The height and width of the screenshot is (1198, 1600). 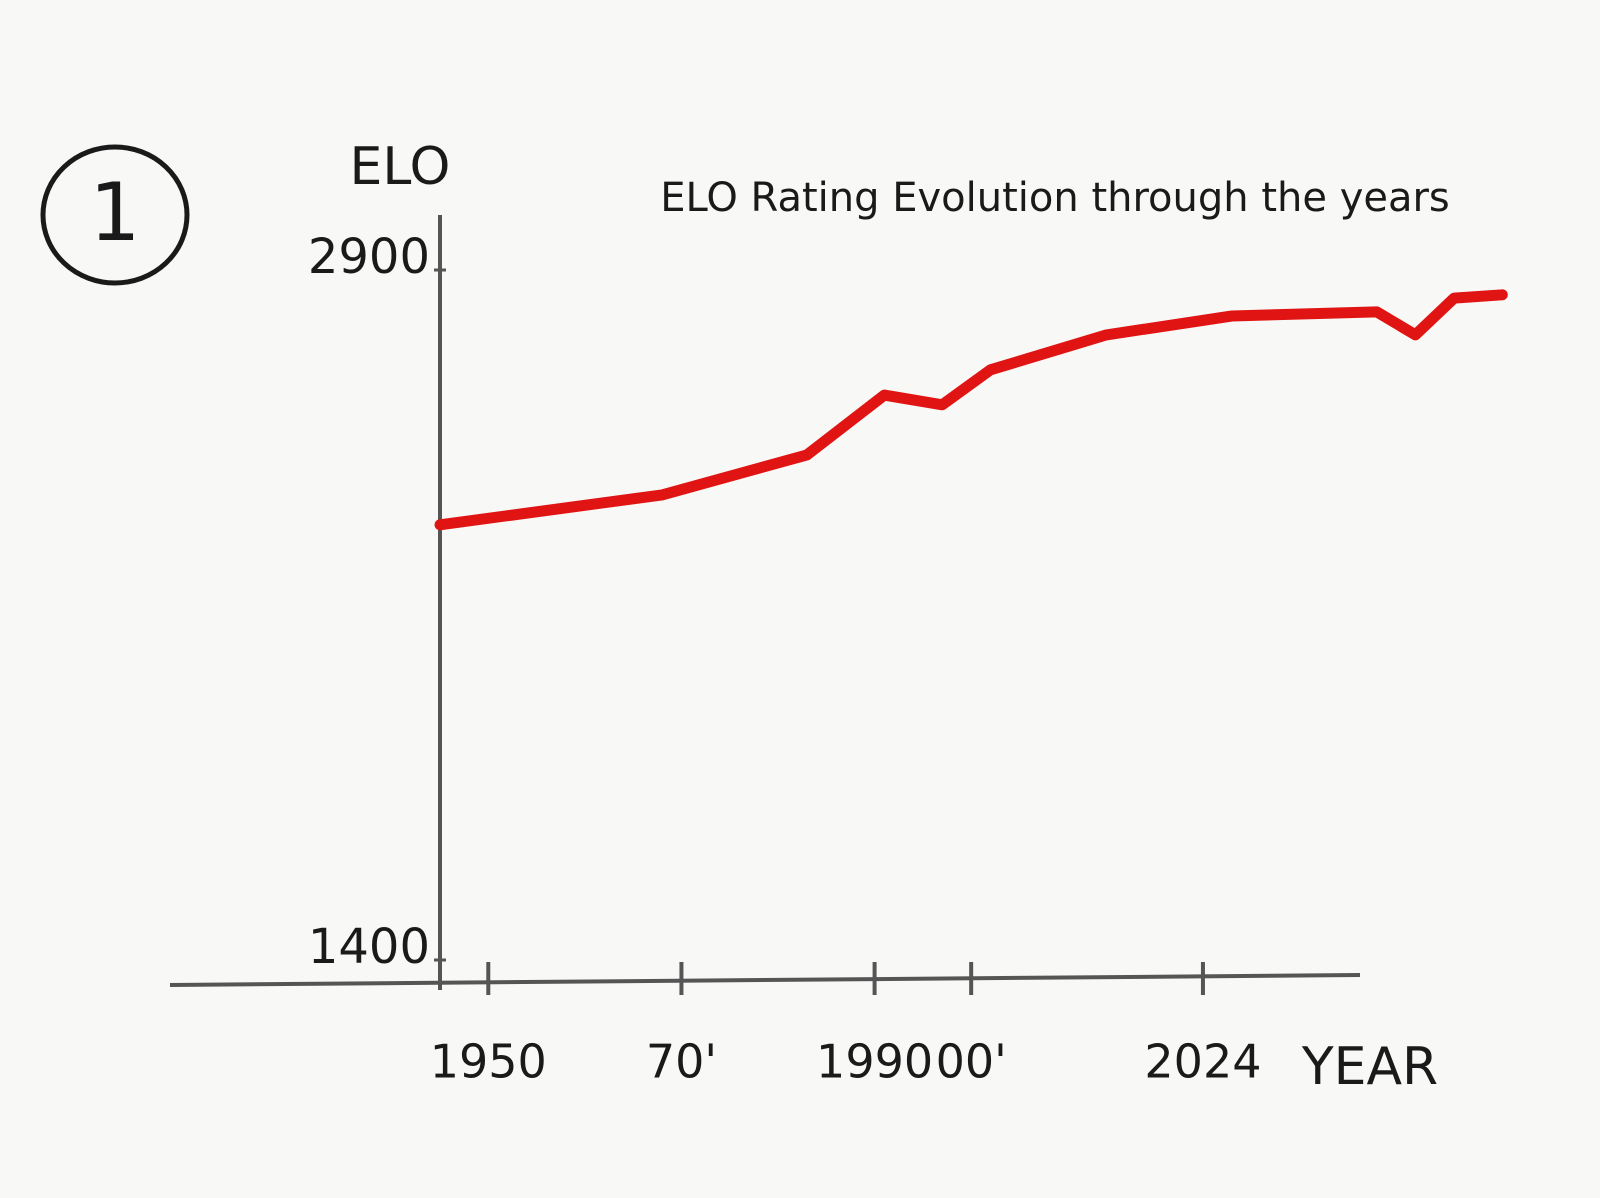 I want to click on y-tick-label: 2900, so click(x=369, y=257).